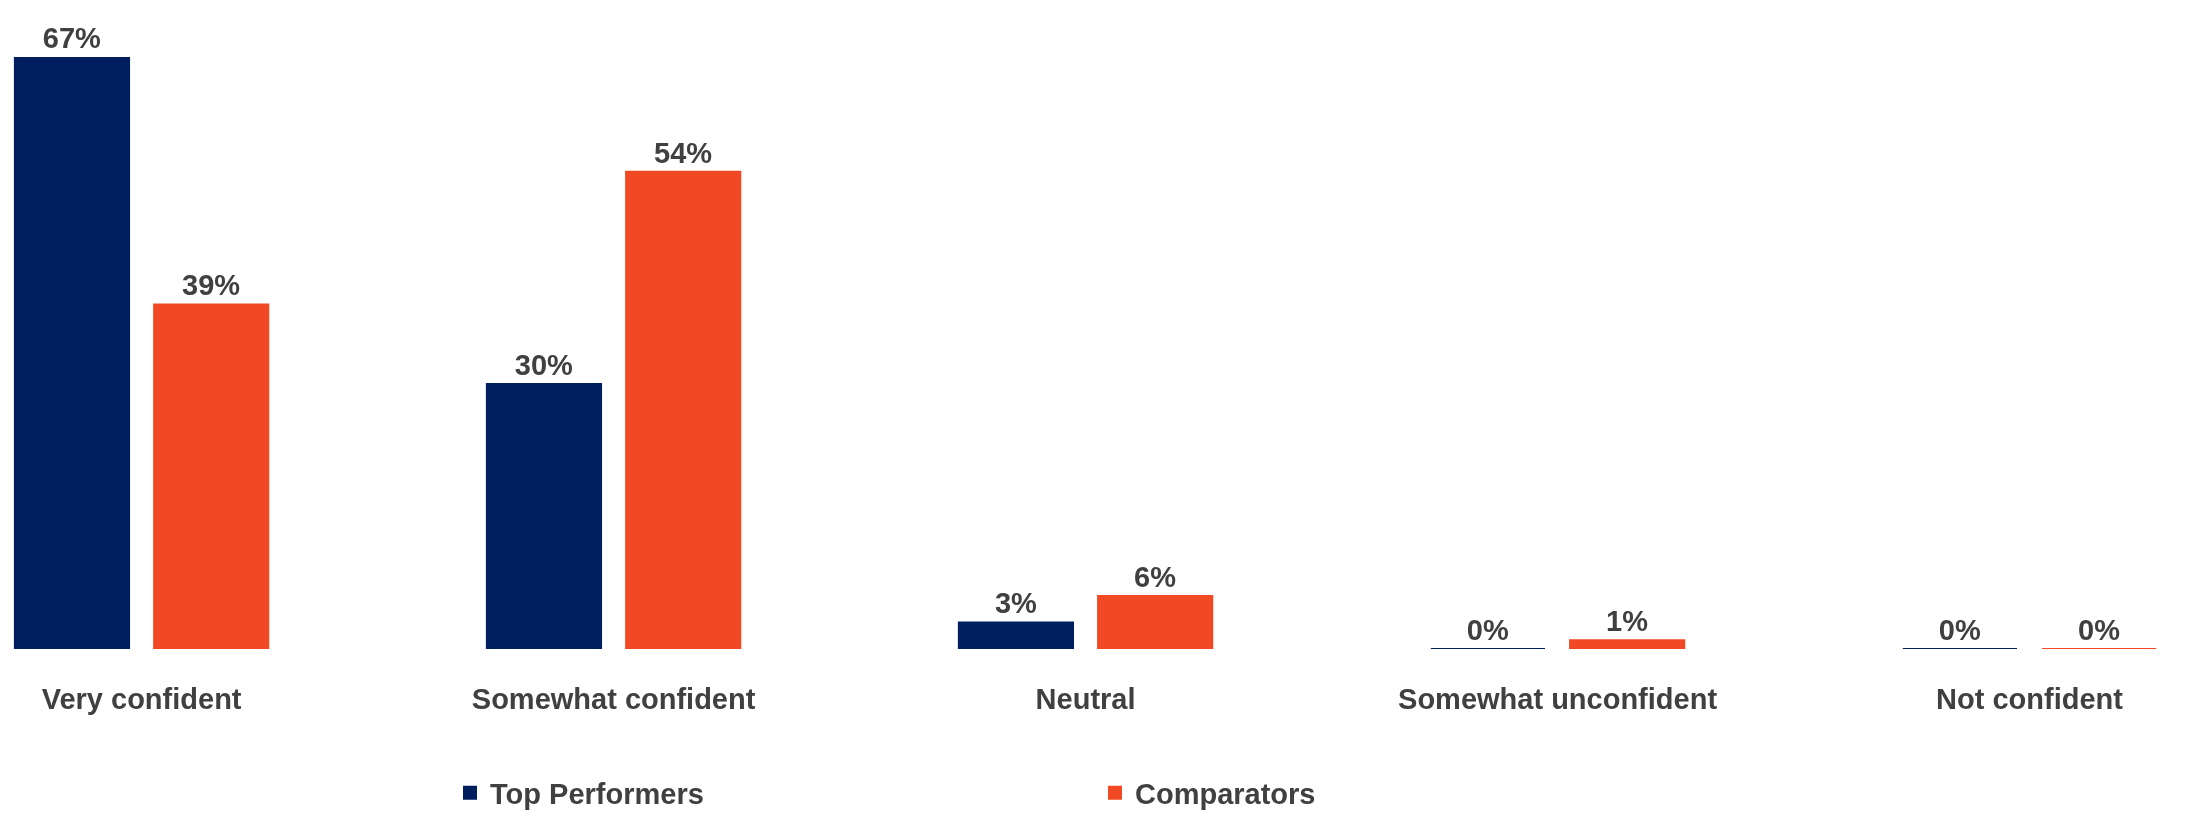 The width and height of the screenshot is (2190, 819). Describe the element at coordinates (1558, 699) in the screenshot. I see `x-tick-label: Somewhat unconfident` at that location.